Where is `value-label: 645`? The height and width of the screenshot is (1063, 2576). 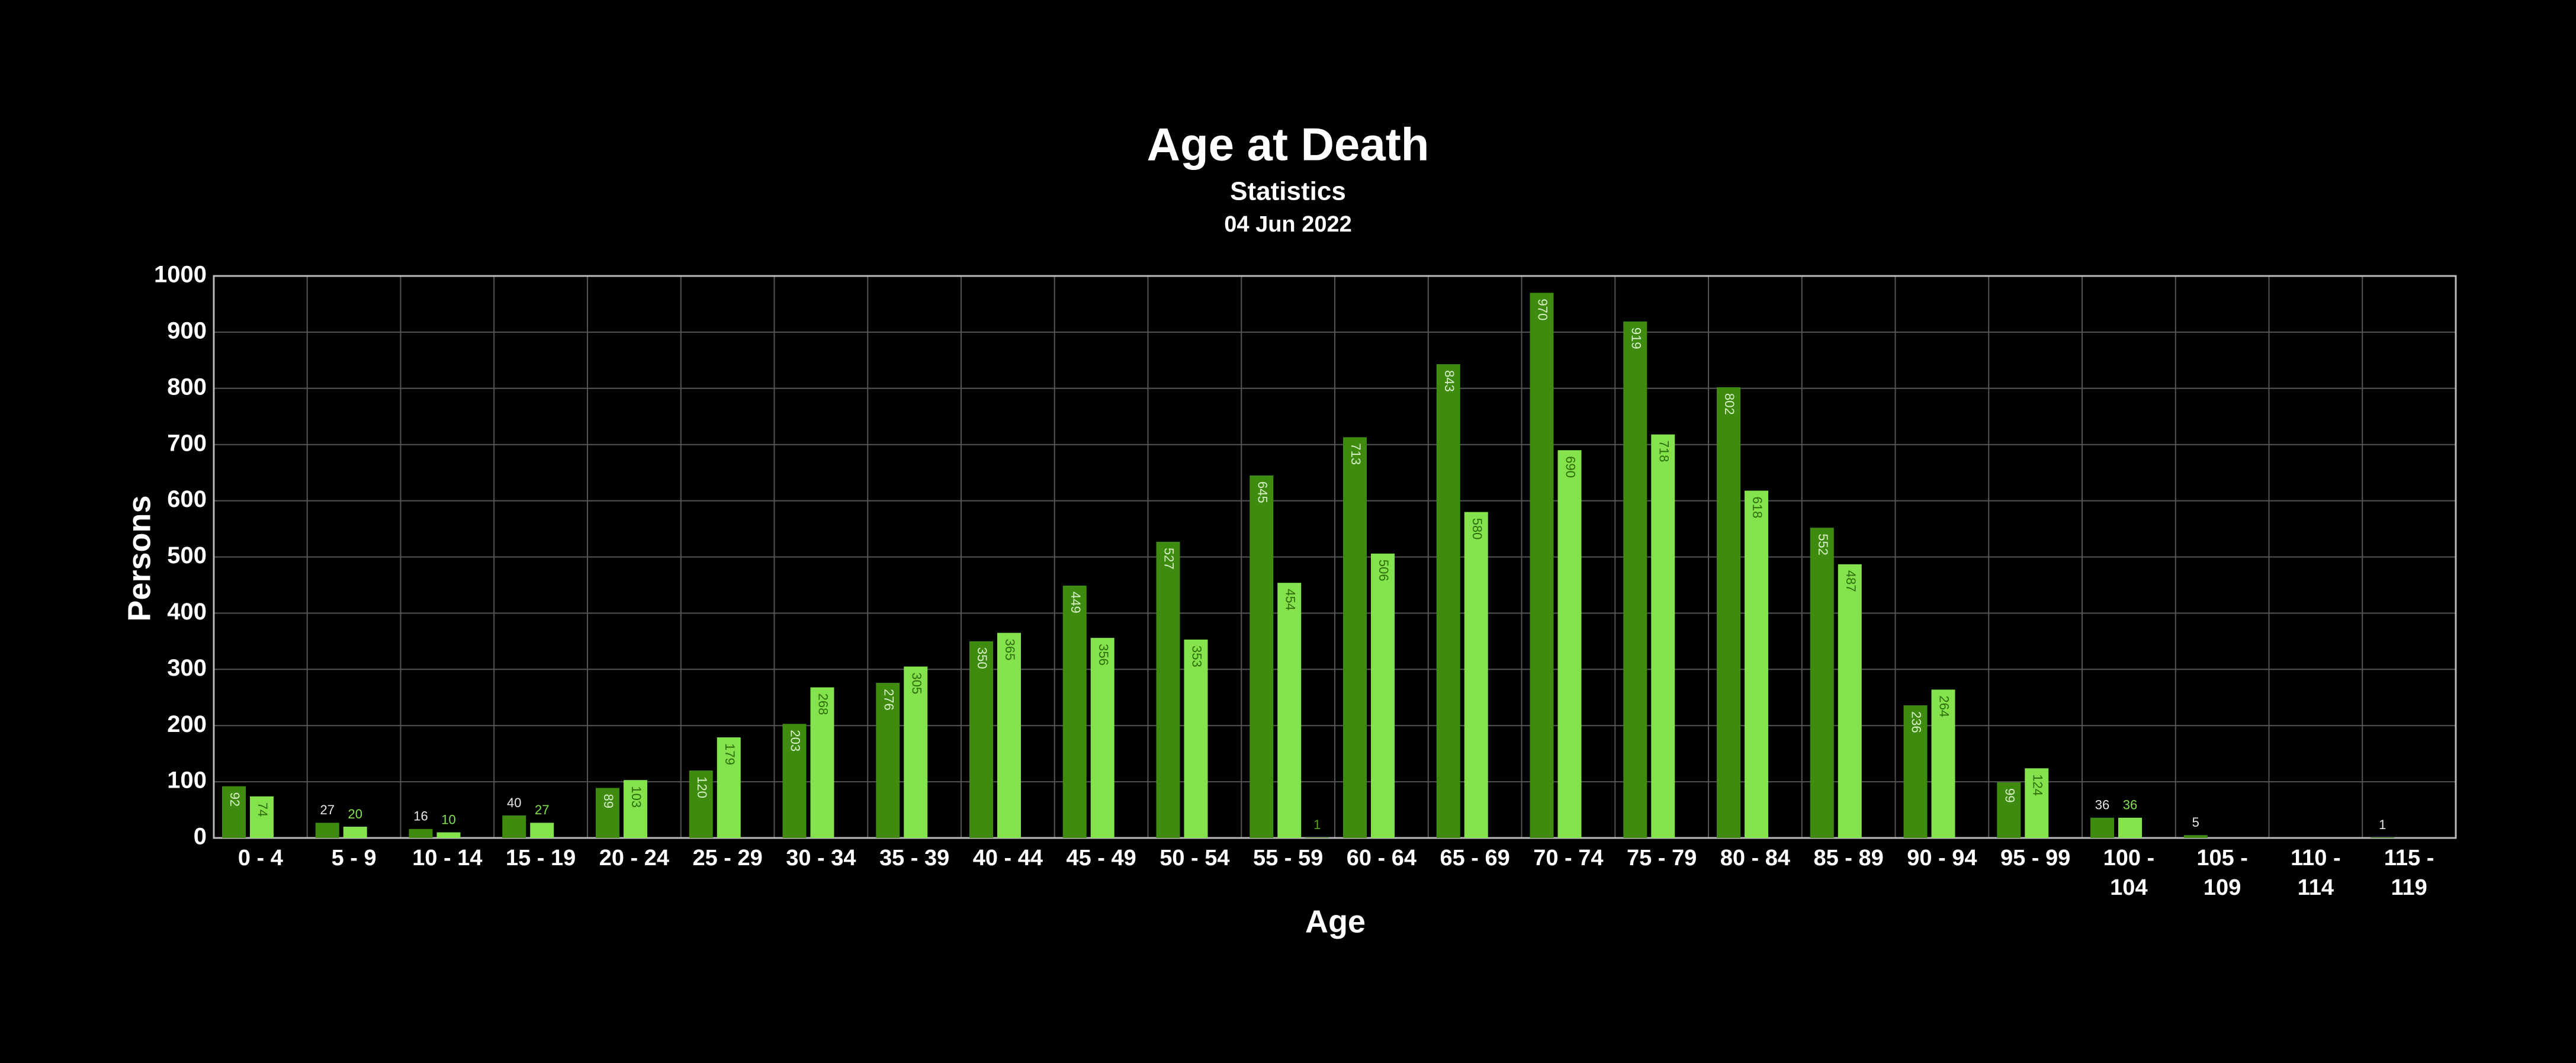
value-label: 645 is located at coordinates (1262, 492).